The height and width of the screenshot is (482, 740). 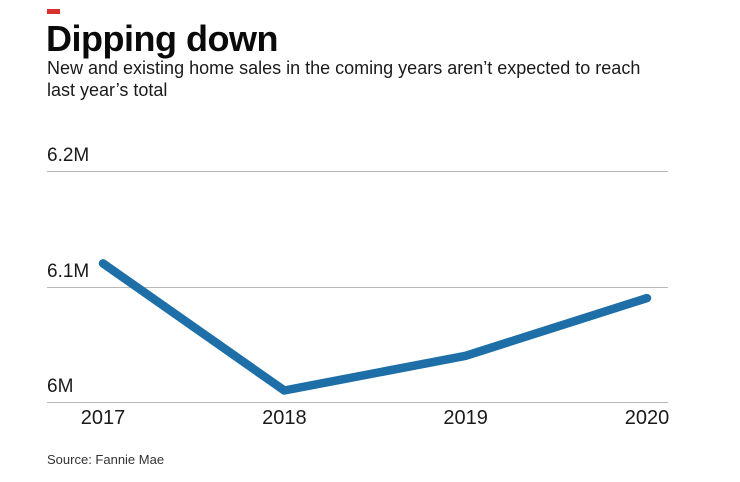 I want to click on accent-bar, so click(x=53, y=11).